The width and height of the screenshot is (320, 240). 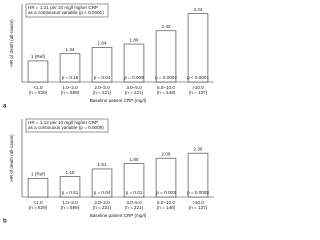 What do you see at coordinates (198, 148) in the screenshot?
I see `value-label: 2.36` at bounding box center [198, 148].